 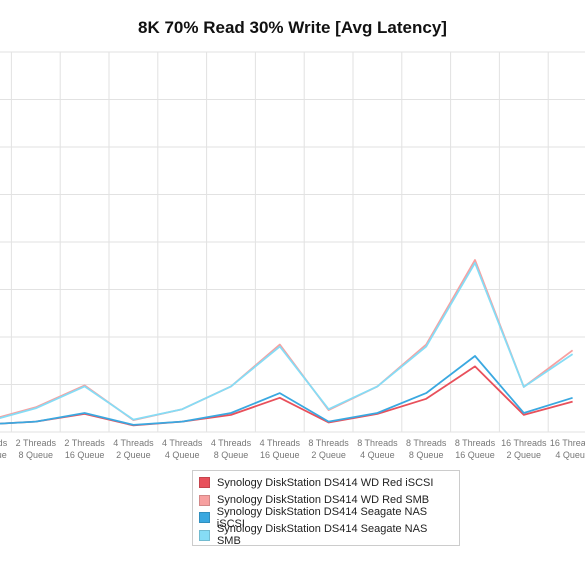 I want to click on legend-item: Synology DiskStation DS414 WD Red SMB, so click(x=326, y=501).